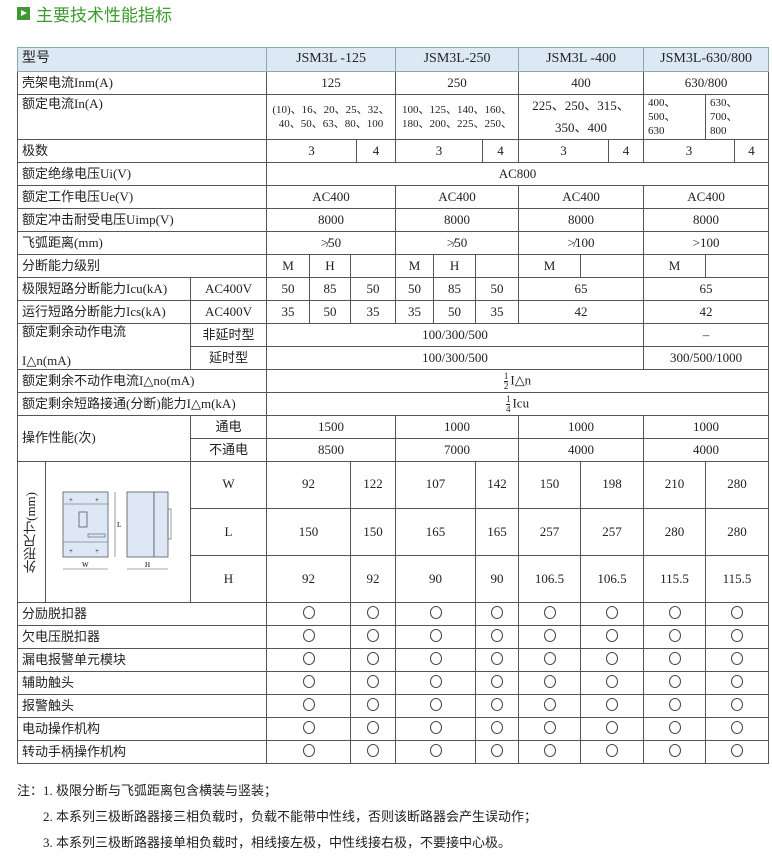  What do you see at coordinates (706, 83) in the screenshot?
I see `table-cell: 630/800` at bounding box center [706, 83].